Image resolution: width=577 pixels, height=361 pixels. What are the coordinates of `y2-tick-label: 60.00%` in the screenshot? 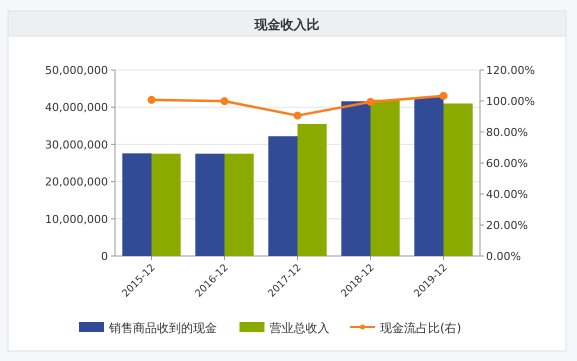 It's located at (507, 163).